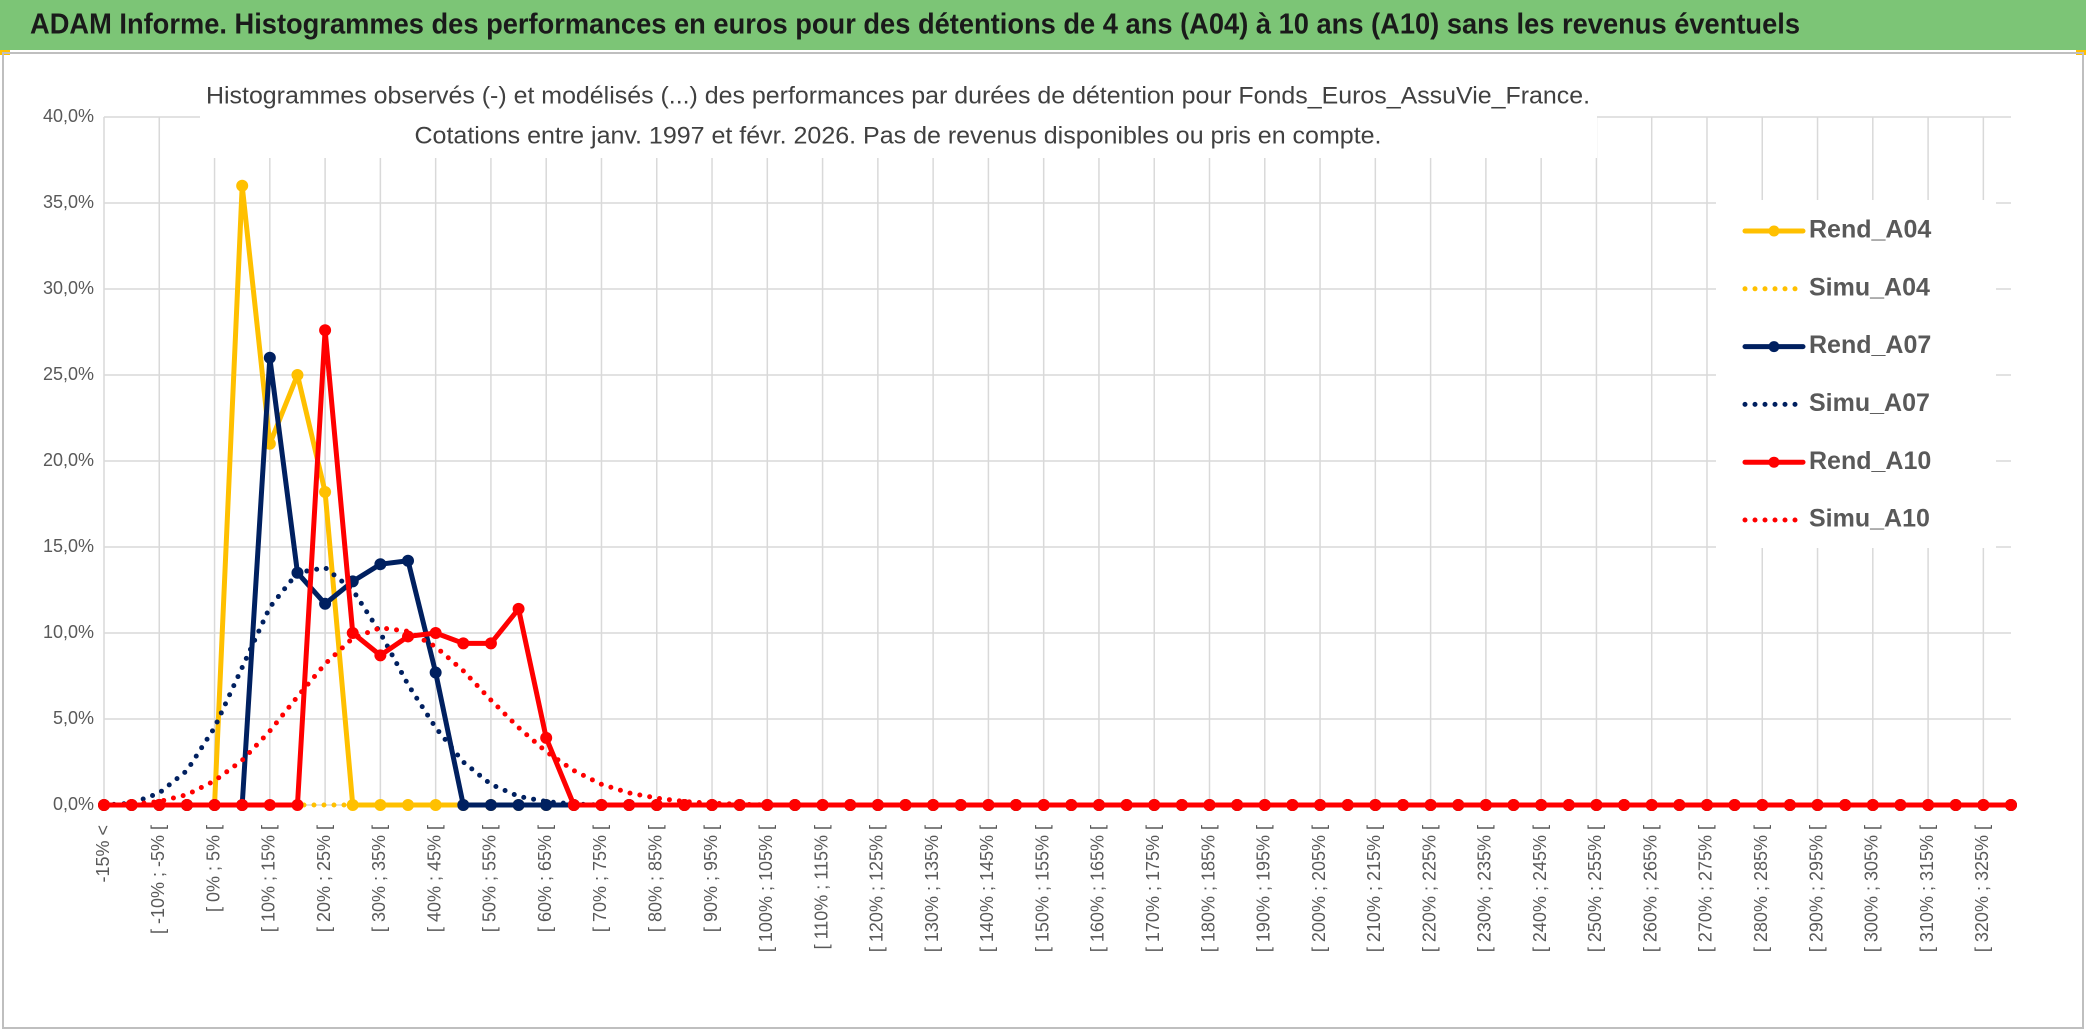  Describe the element at coordinates (379, 878) in the screenshot. I see `x-tick-label: [ 30% ; 35% [` at that location.